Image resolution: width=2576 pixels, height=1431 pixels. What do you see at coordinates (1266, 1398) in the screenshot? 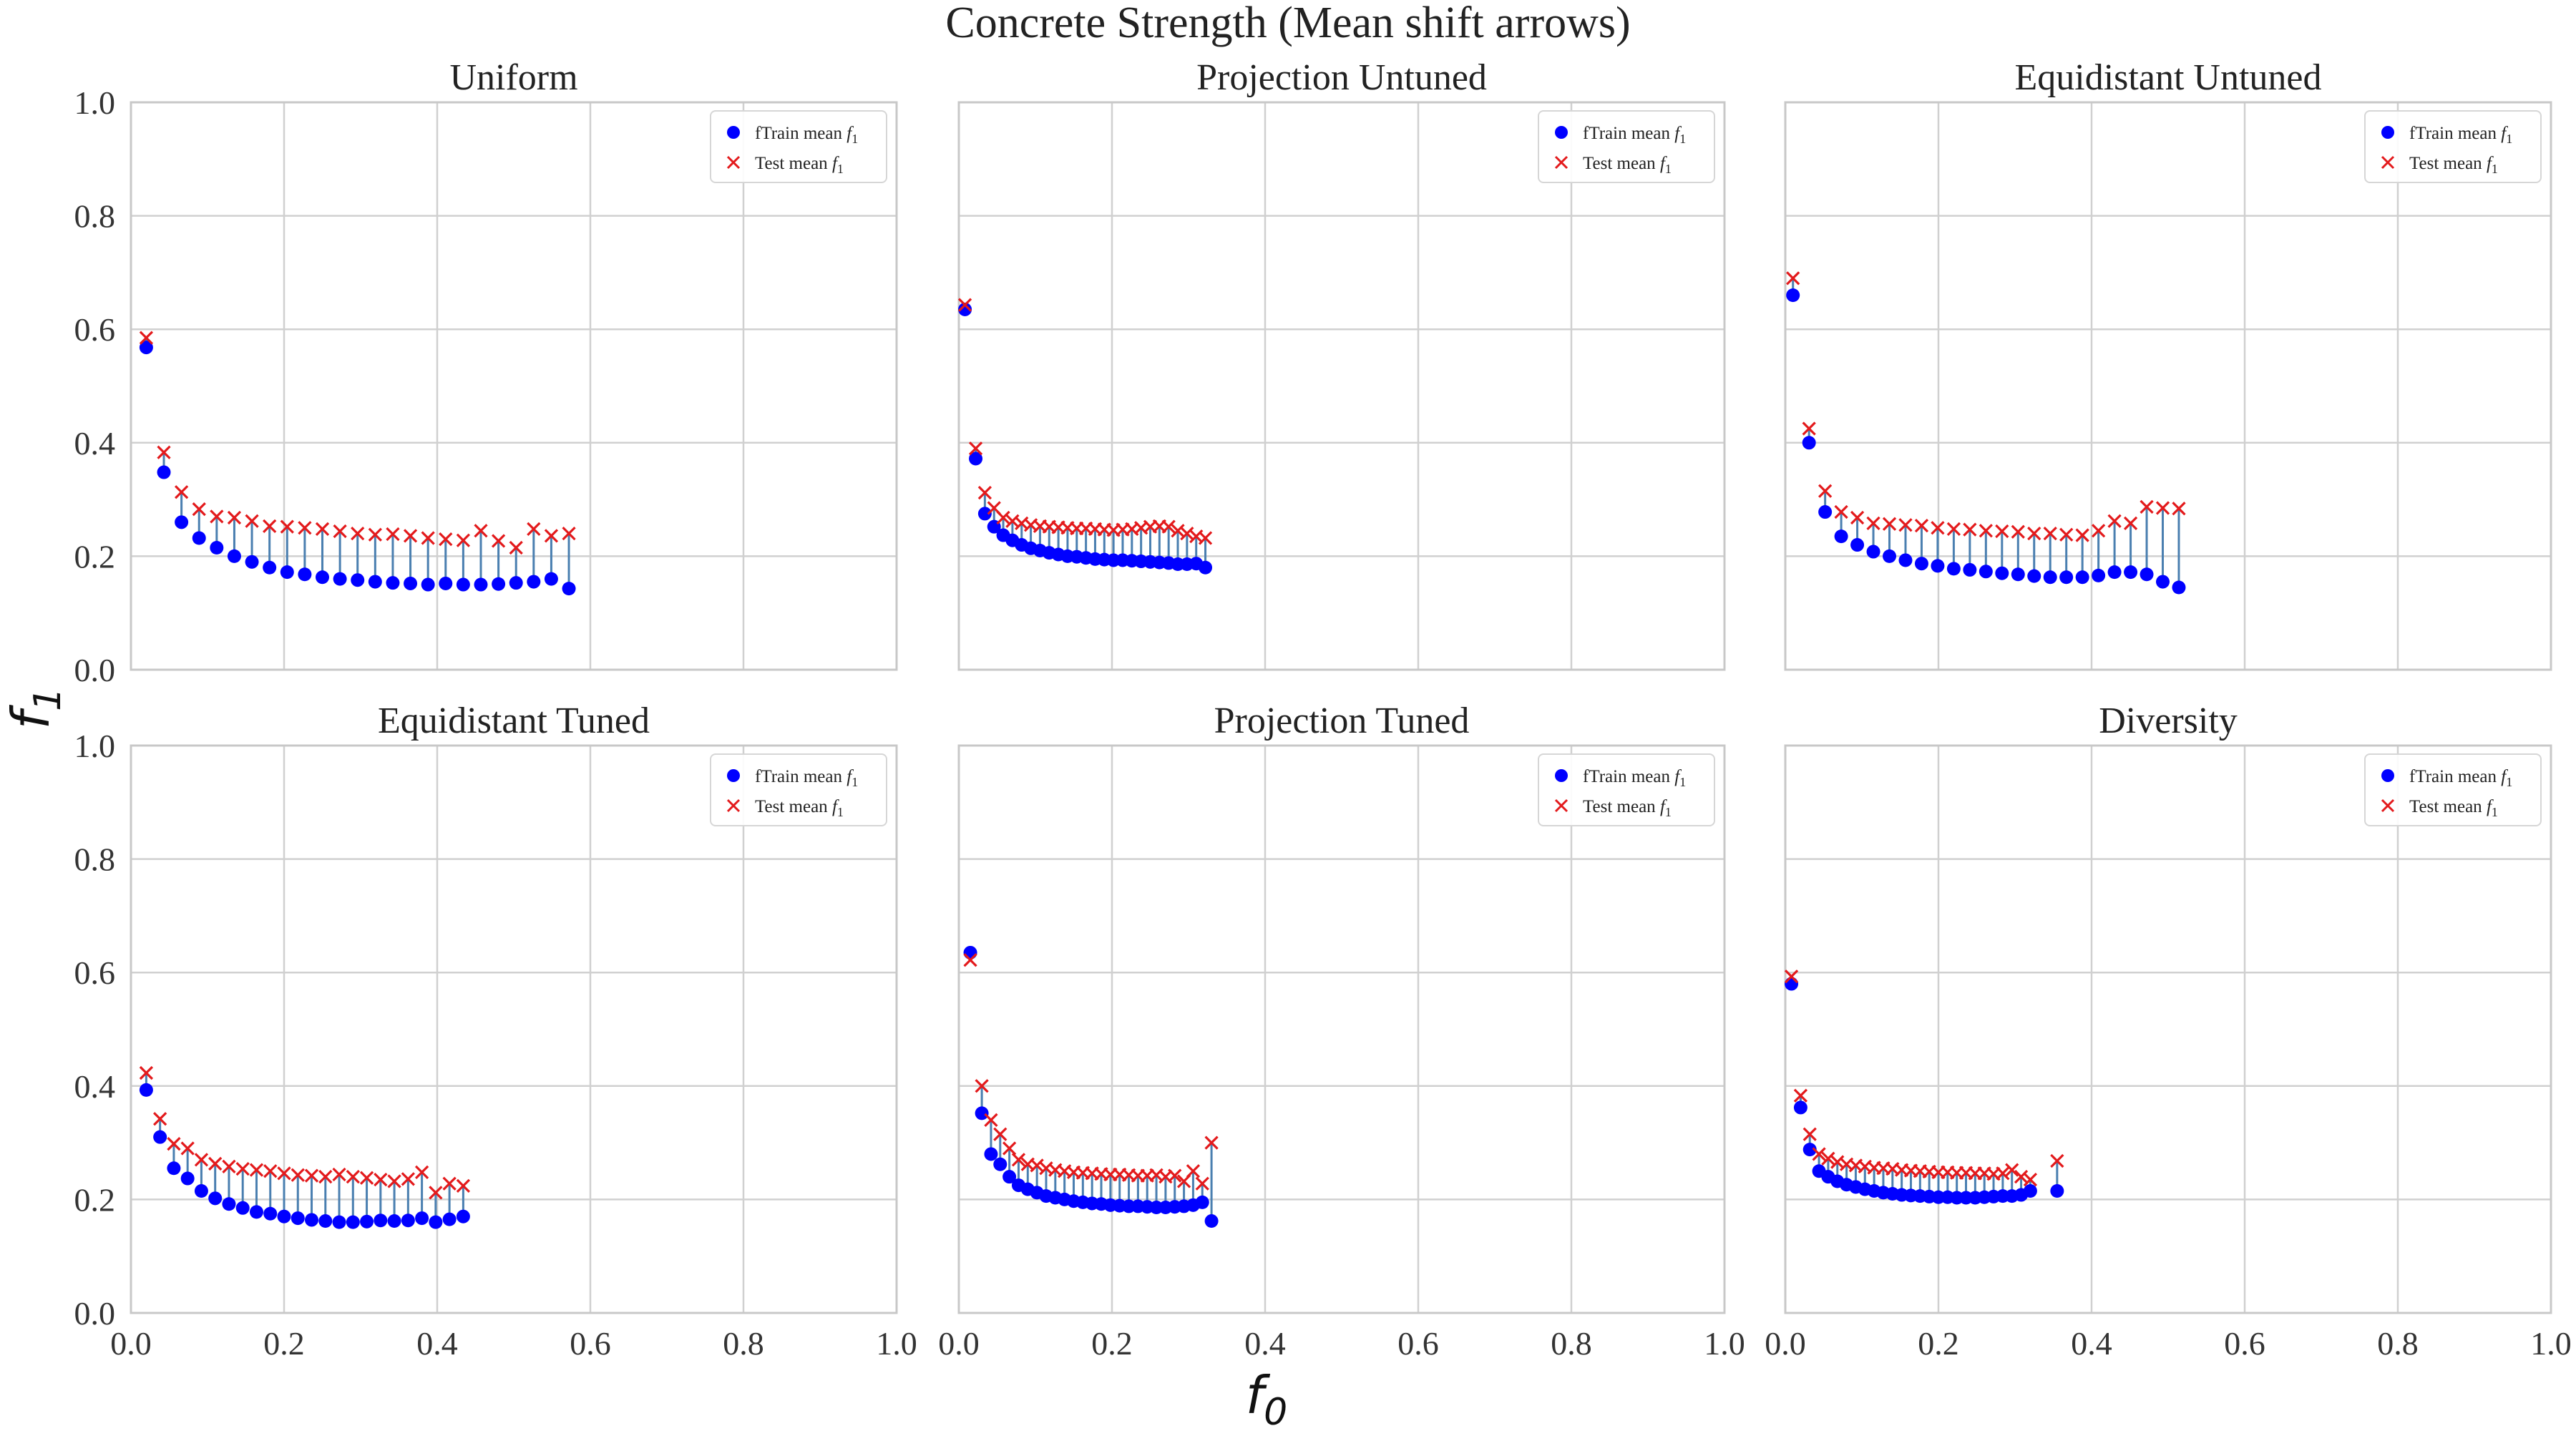
I see `x-axis-label: f0` at bounding box center [1266, 1398].